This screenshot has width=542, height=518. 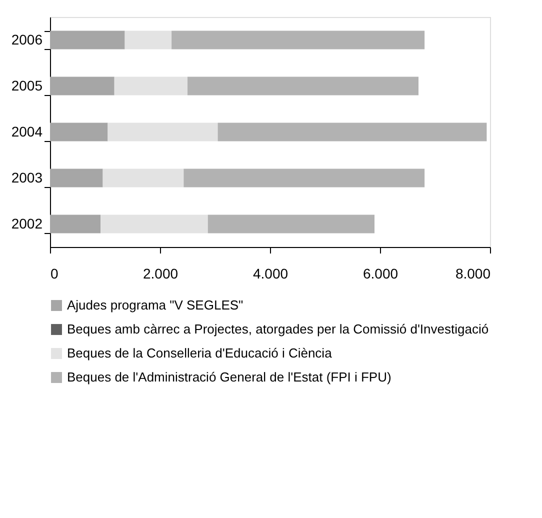 I want to click on y-tick-label: 2003, so click(x=27, y=178).